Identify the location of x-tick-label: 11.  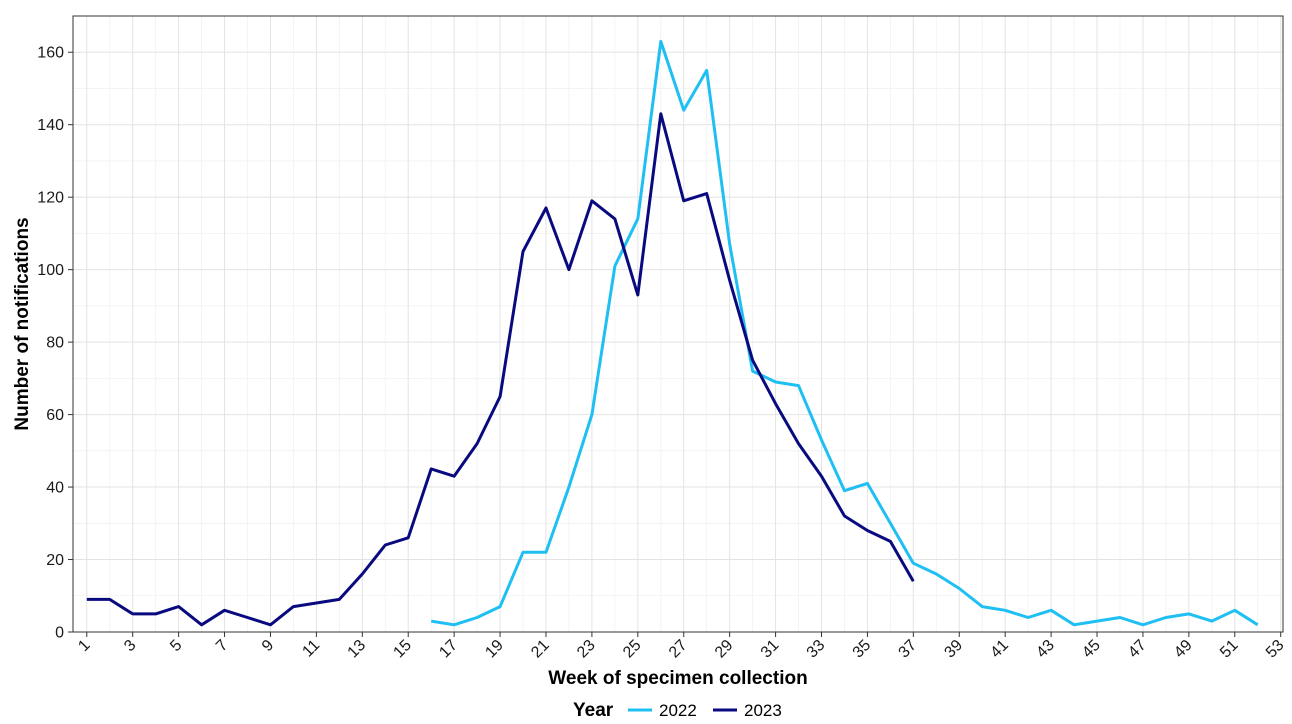
(311, 649).